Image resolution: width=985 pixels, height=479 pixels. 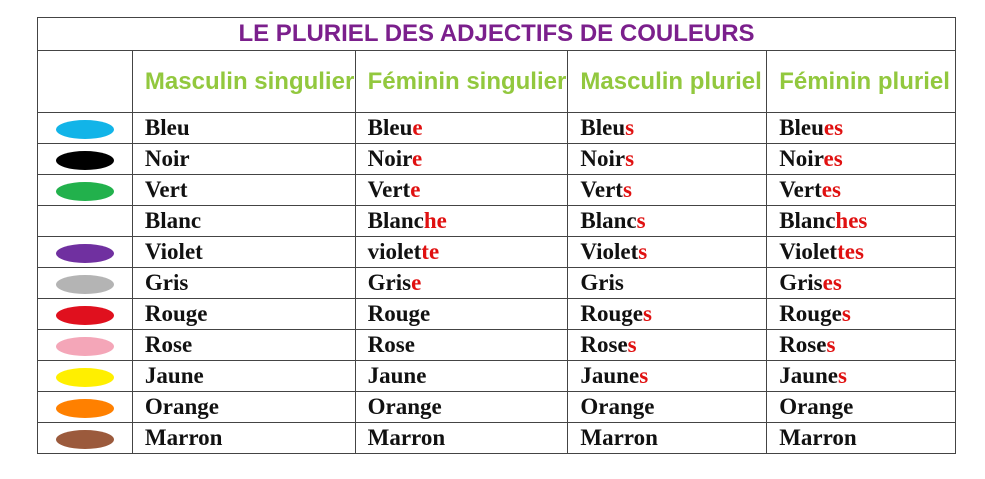 I want to click on word-ending: te, so click(x=430, y=251).